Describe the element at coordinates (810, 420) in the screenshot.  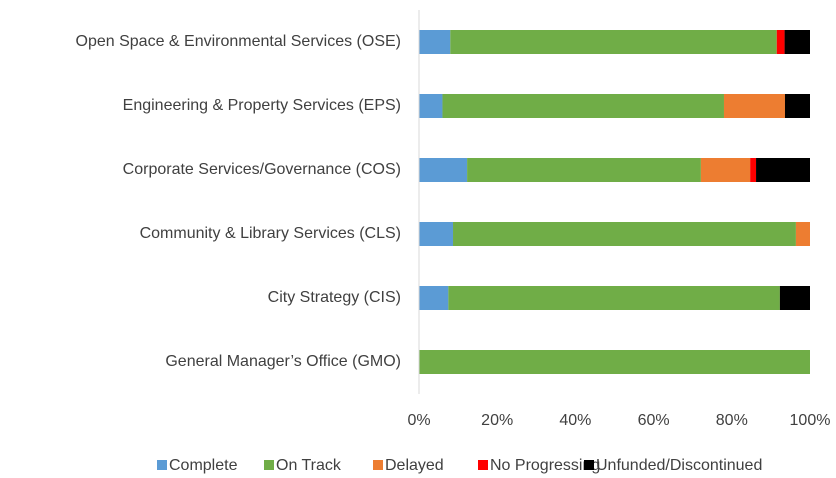
I see `x-tick-label: 100%` at that location.